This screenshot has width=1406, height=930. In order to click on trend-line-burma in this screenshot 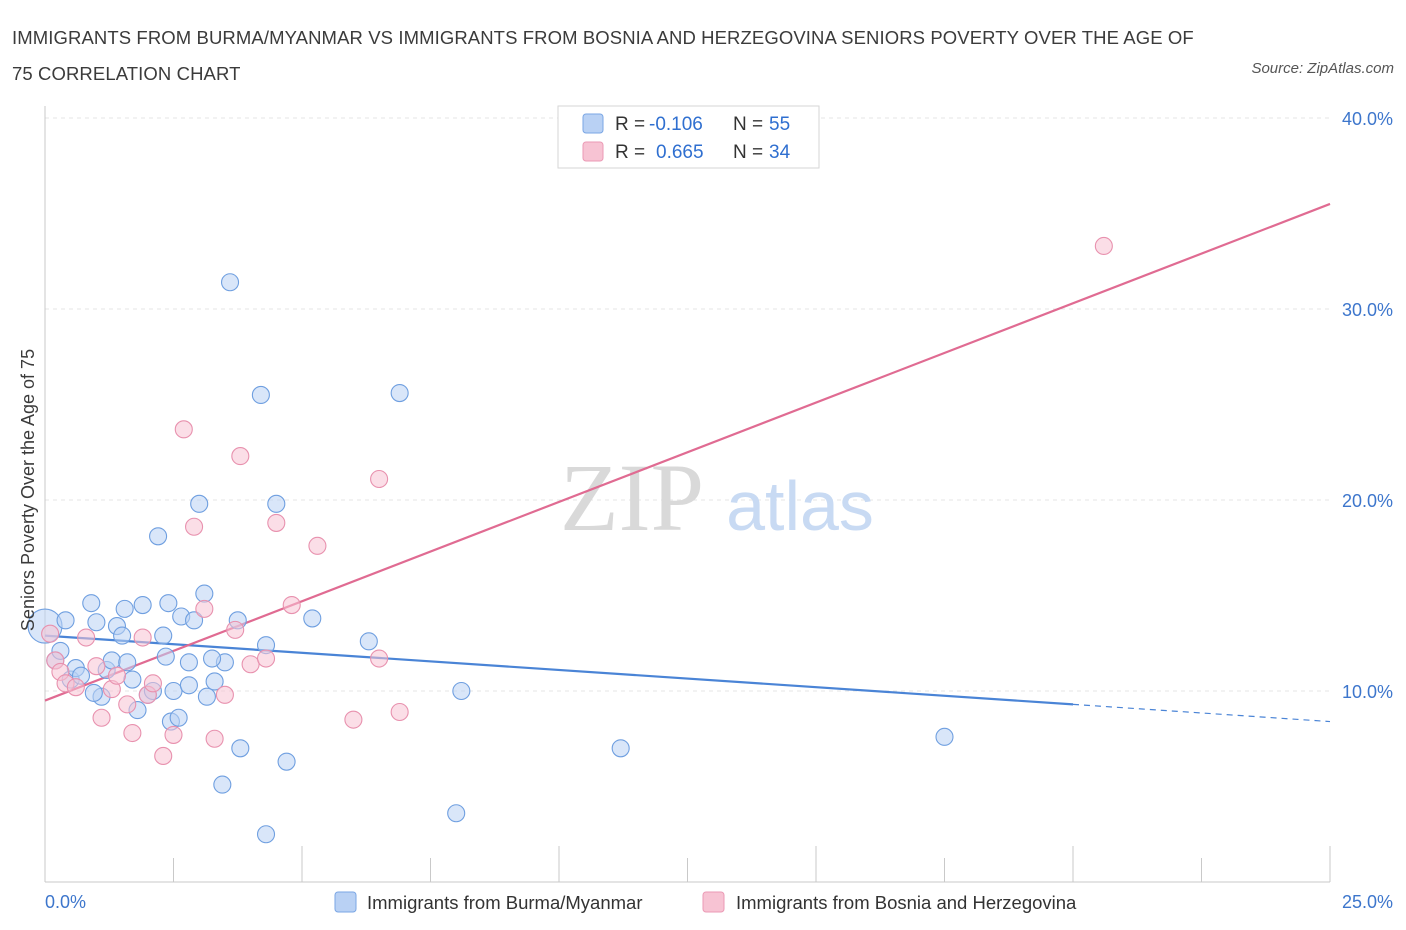, I will do `click(559, 670)`.